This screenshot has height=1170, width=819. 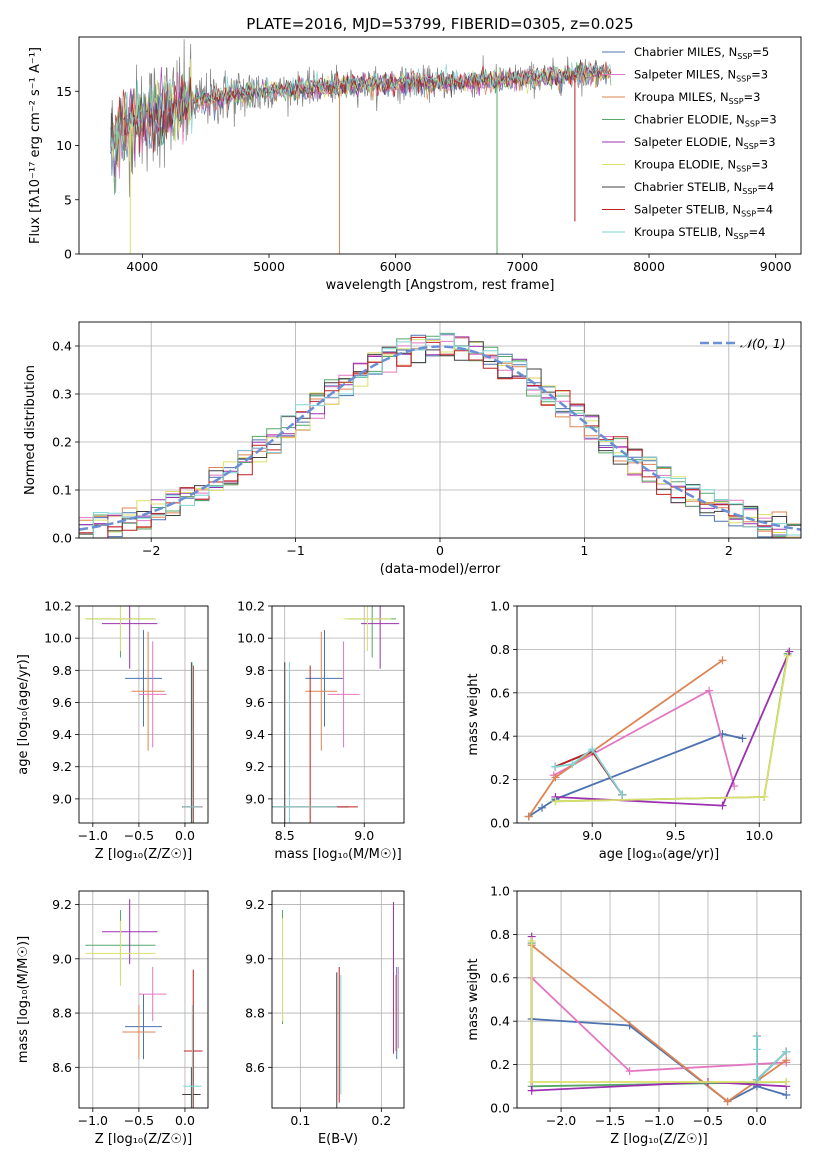 I want to click on y-tick-label: 0.1, so click(x=62, y=490).